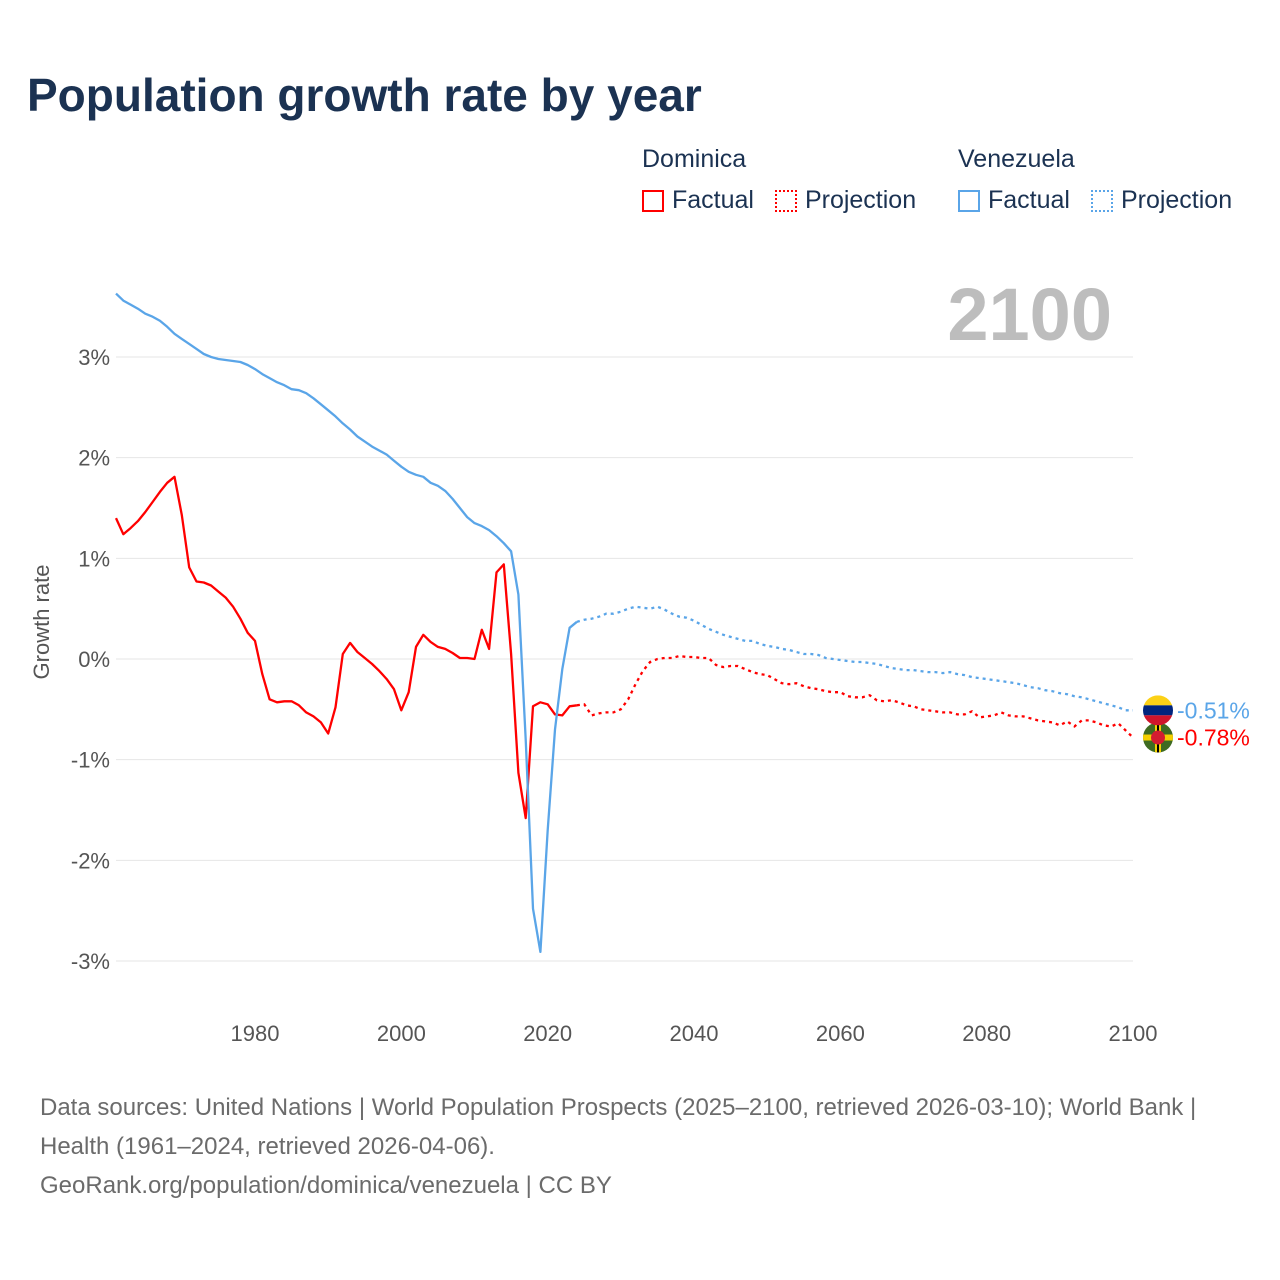 This screenshot has width=1280, height=1280. I want to click on legend-item-dominica-projection: Projection, so click(845, 200).